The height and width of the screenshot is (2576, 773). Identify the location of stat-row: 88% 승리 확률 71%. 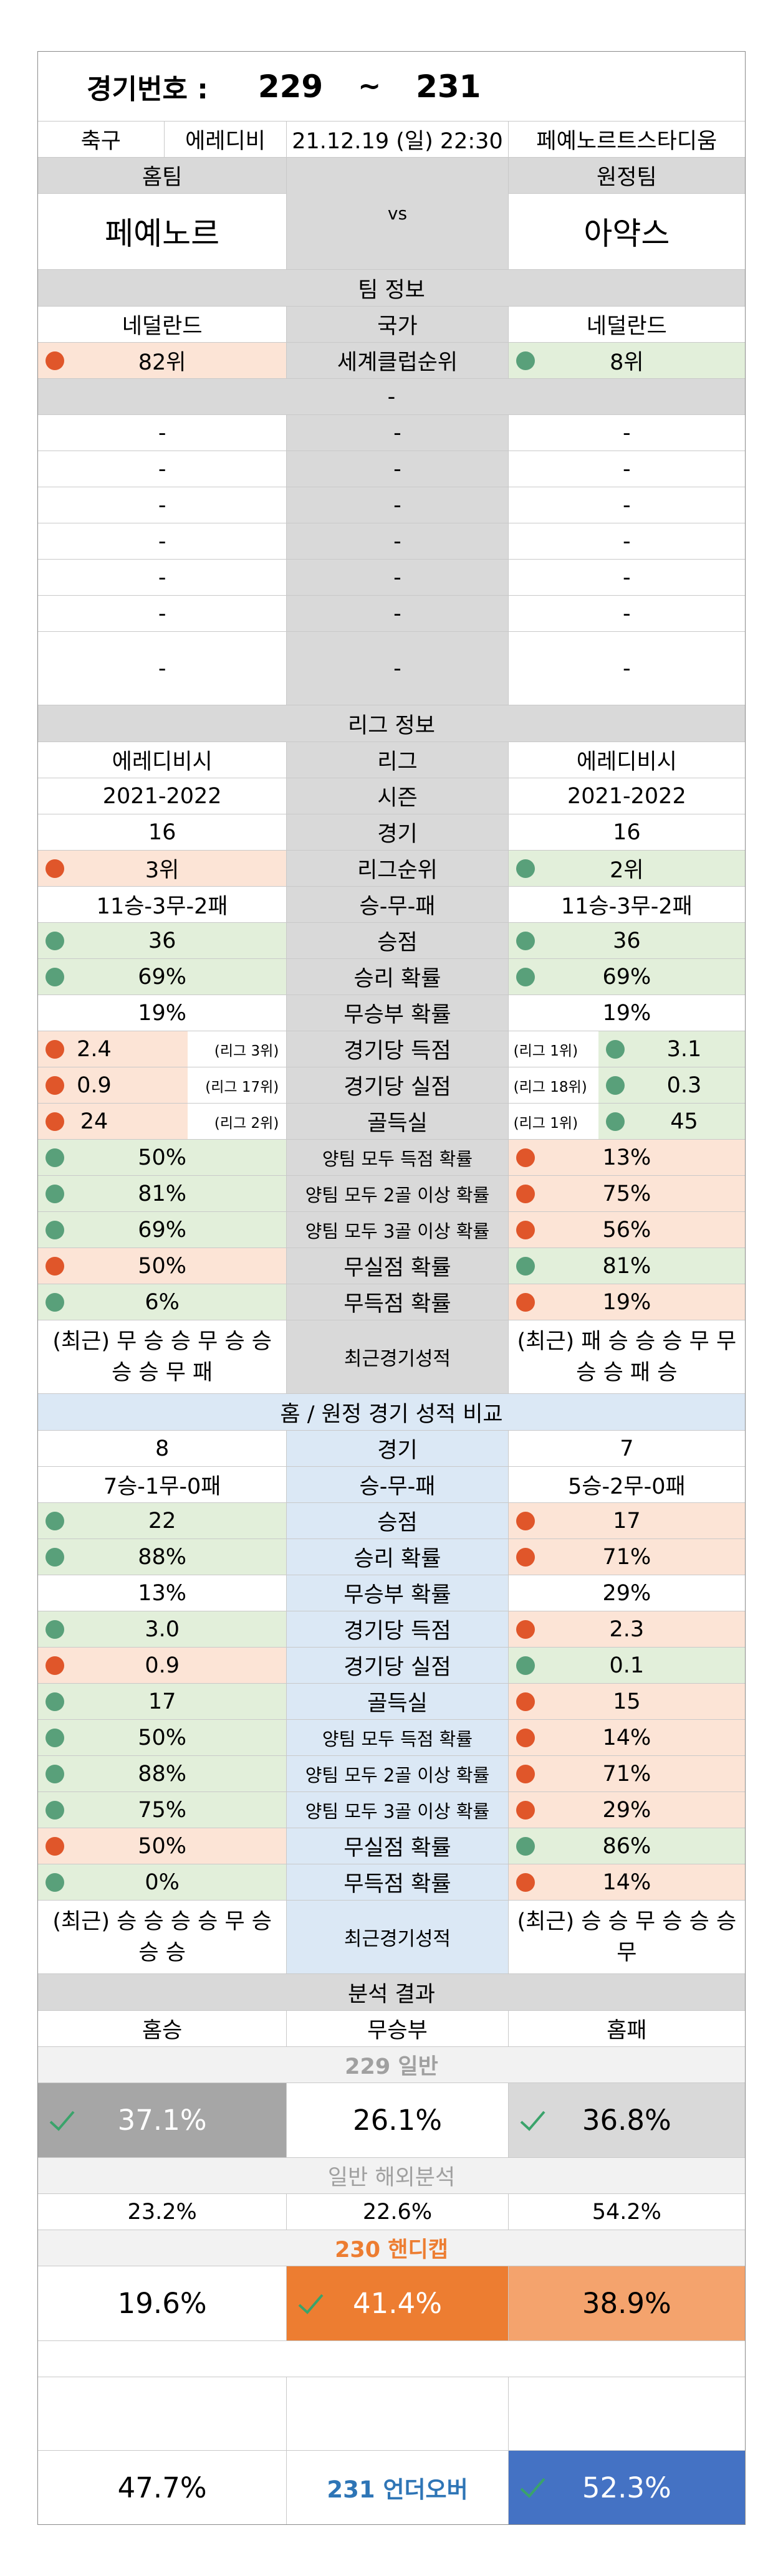
(392, 1557).